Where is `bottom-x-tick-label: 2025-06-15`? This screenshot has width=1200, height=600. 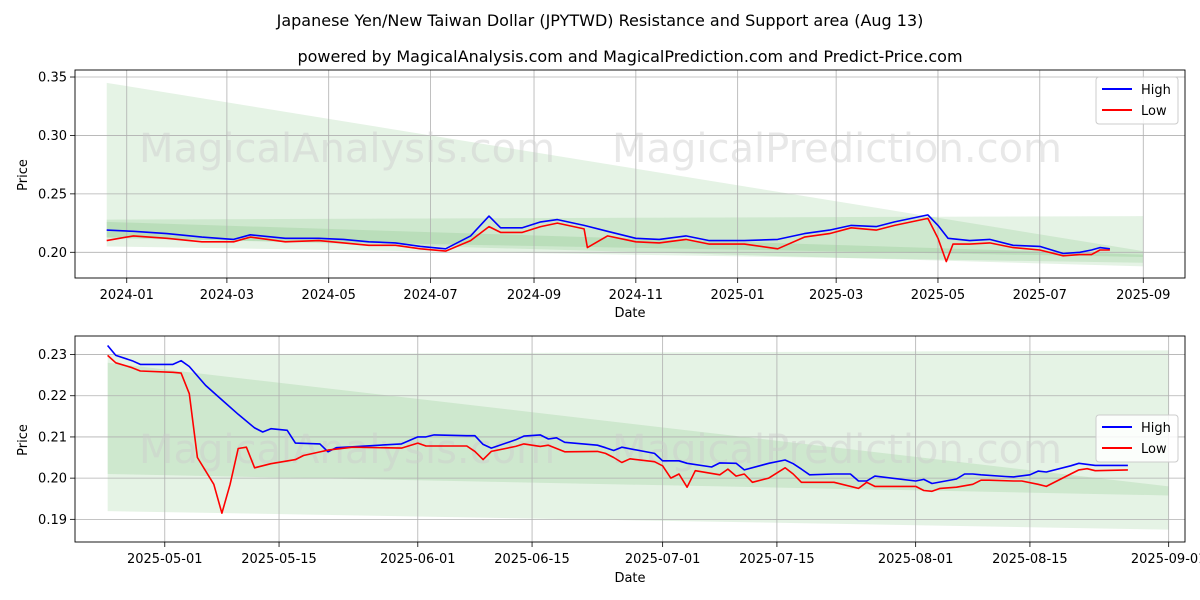 bottom-x-tick-label: 2025-06-15 is located at coordinates (532, 559).